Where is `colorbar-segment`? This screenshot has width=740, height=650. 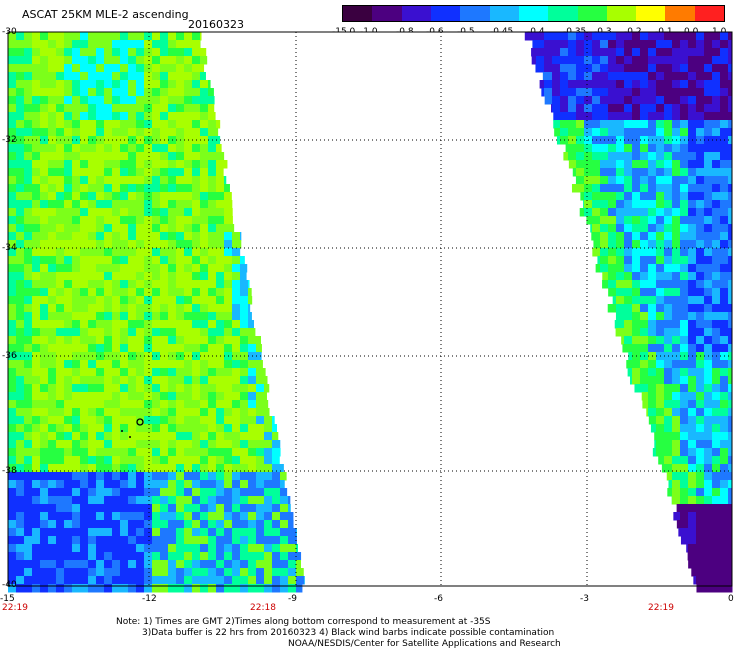
colorbar-segment is located at coordinates (358, 13).